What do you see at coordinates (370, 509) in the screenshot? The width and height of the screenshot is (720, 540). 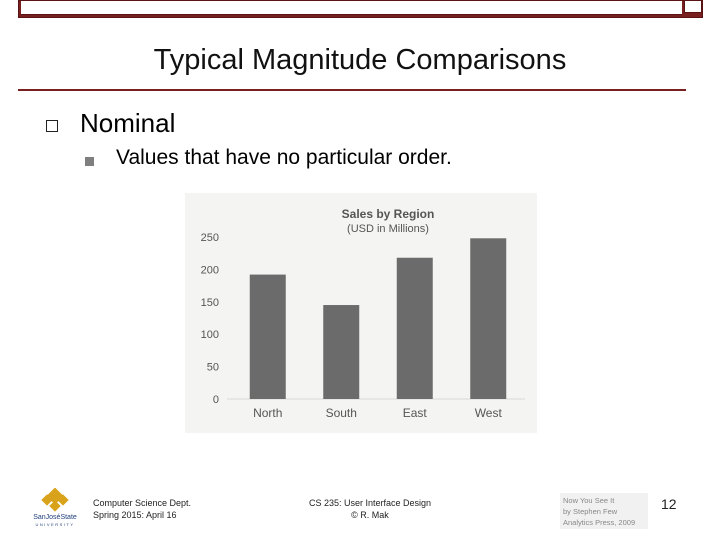 I see `footer-course: CS 235: User Interface Design © R. Mak` at bounding box center [370, 509].